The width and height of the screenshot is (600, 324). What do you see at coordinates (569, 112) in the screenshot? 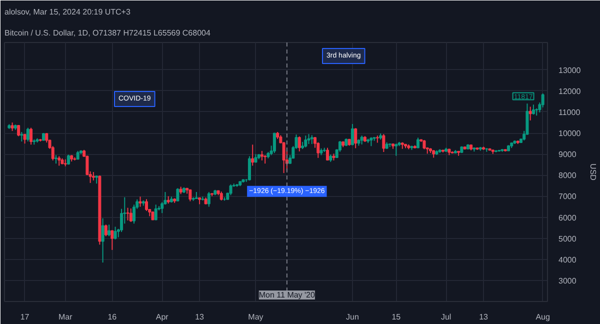
I see `y-tick-label: 11000` at bounding box center [569, 112].